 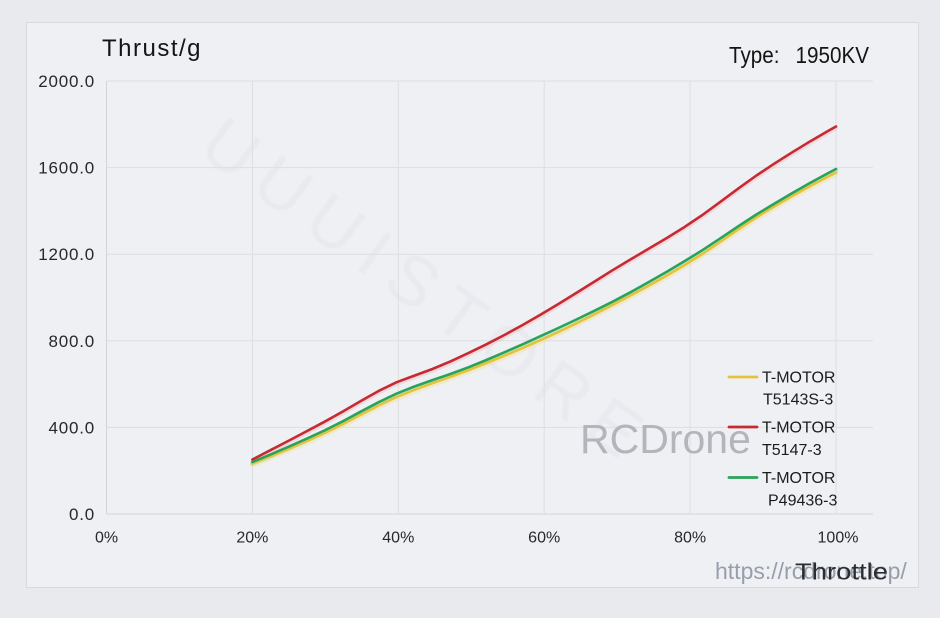 What do you see at coordinates (802, 501) in the screenshot?
I see `svg-text: P49436-3` at bounding box center [802, 501].